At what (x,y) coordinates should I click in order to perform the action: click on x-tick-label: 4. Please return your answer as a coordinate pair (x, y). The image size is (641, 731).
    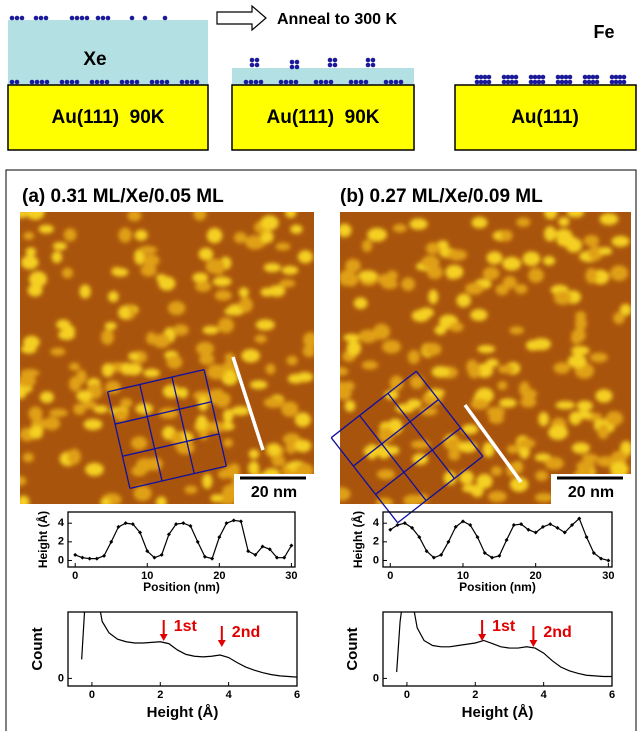
    Looking at the image, I should click on (544, 695).